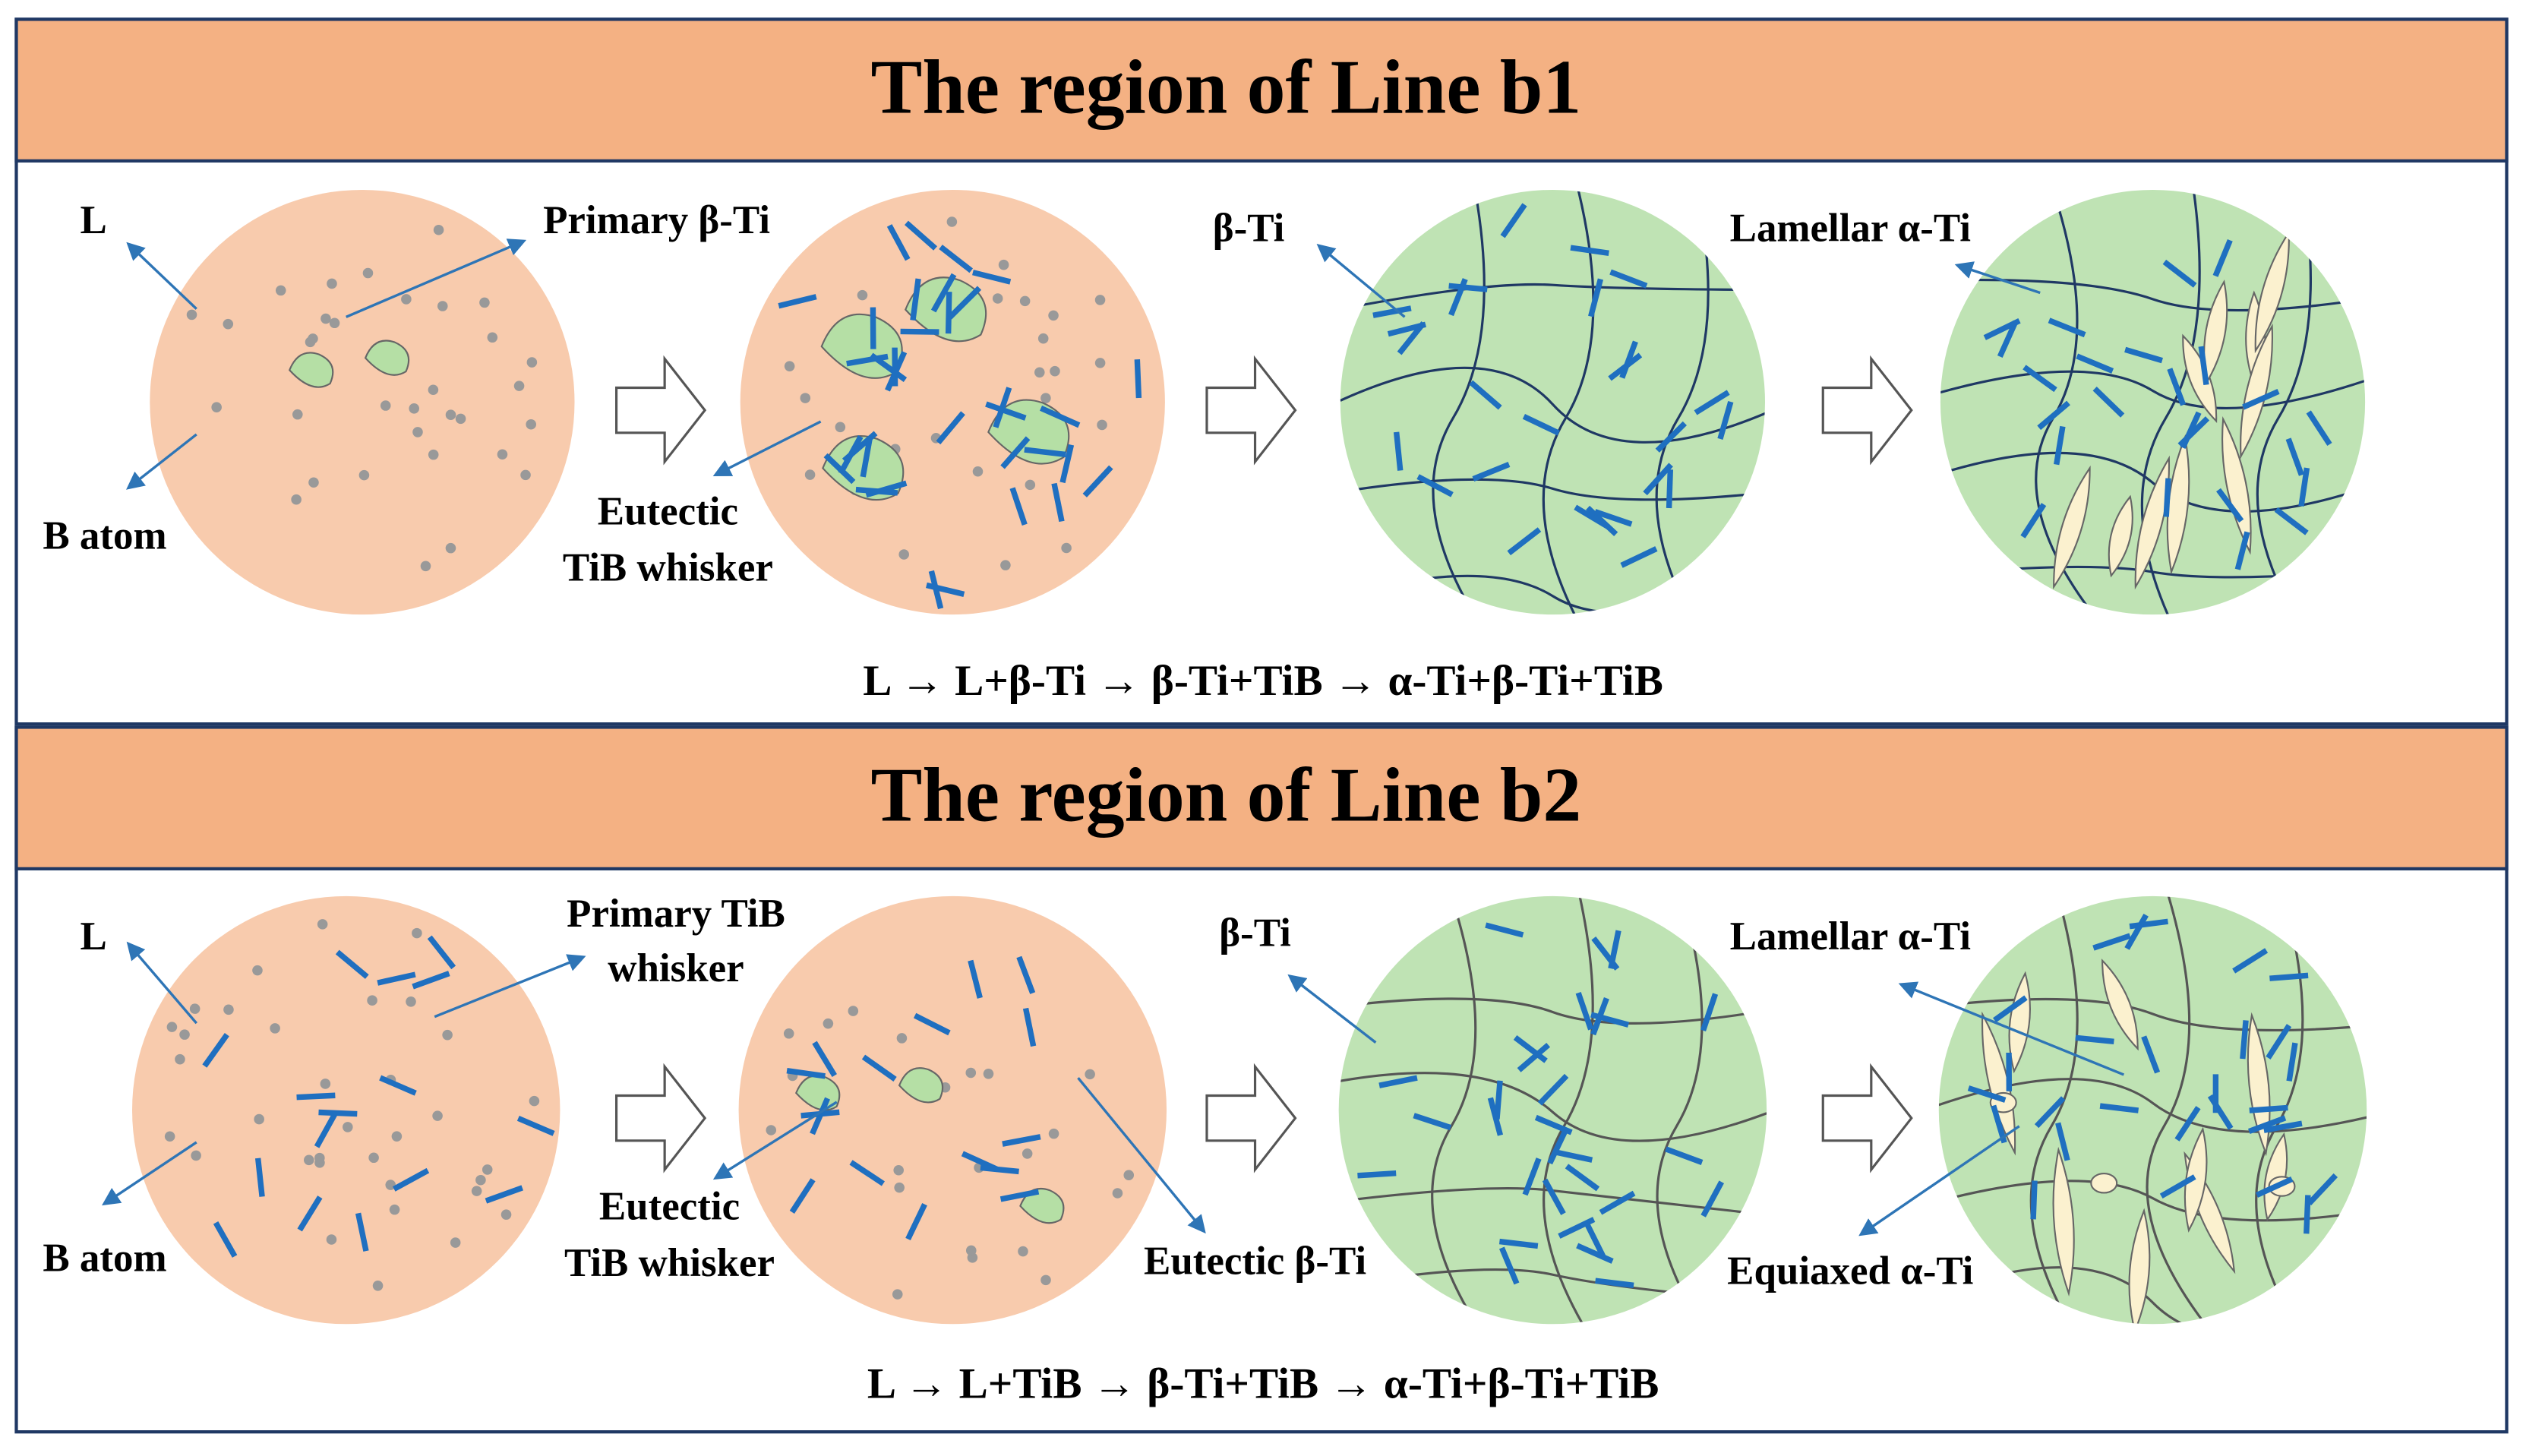 This screenshot has height=1456, width=2523. What do you see at coordinates (676, 914) in the screenshot?
I see `annotation-label: Primary TiB` at bounding box center [676, 914].